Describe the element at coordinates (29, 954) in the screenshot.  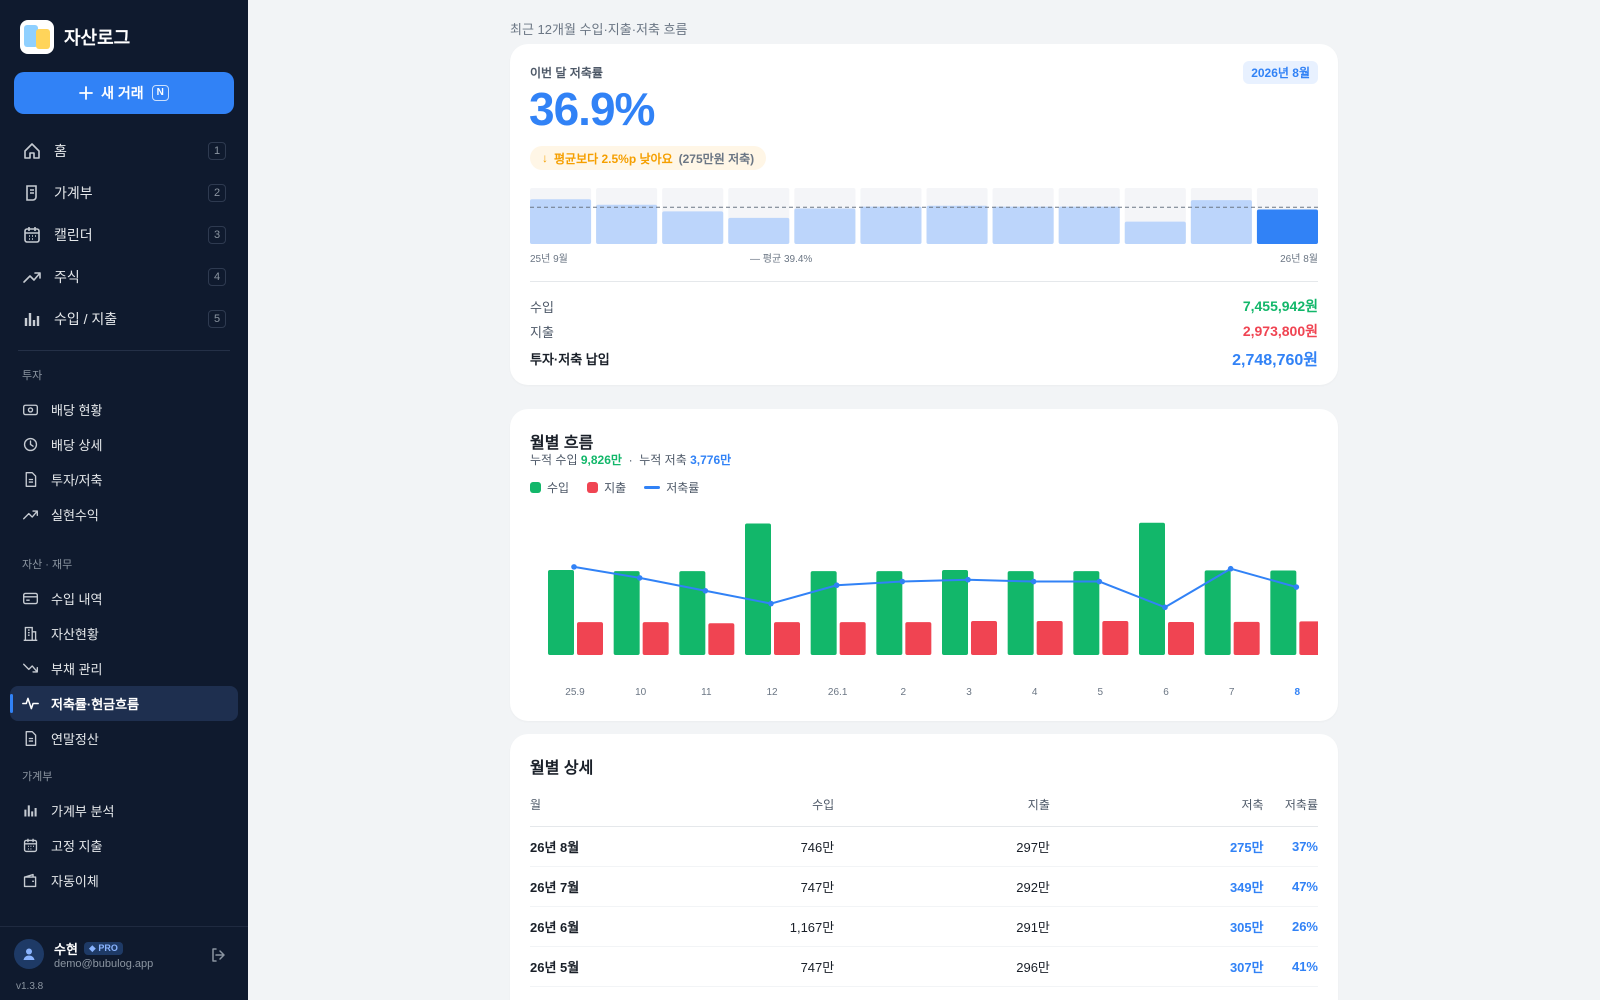
I see `avatar` at that location.